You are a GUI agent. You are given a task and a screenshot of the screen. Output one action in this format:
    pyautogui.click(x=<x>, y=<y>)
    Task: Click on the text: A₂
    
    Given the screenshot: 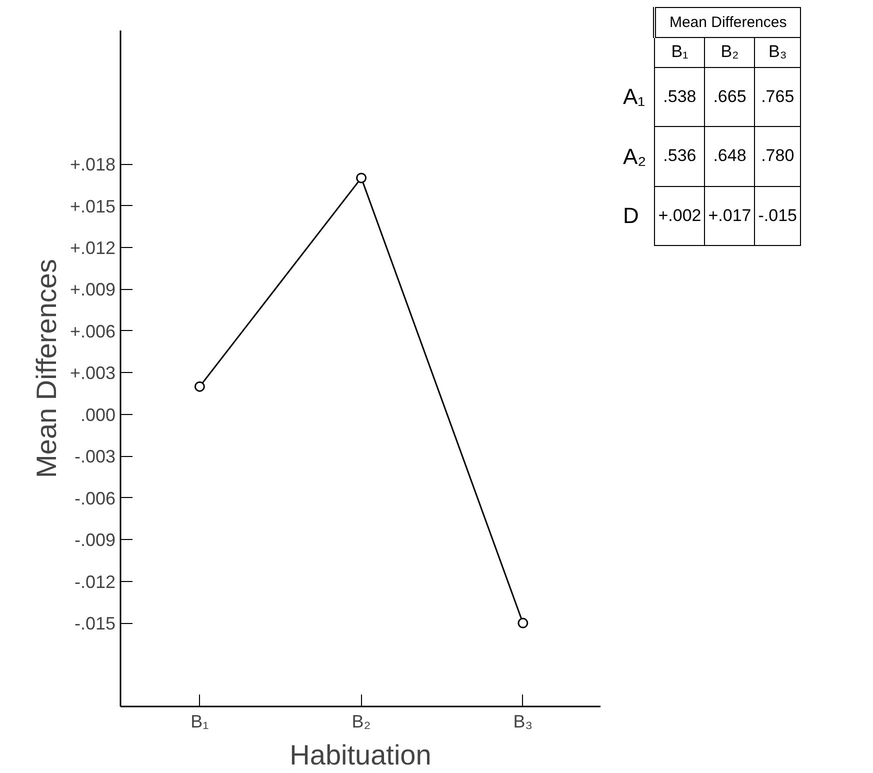 What is the action you would take?
    pyautogui.click(x=635, y=156)
    